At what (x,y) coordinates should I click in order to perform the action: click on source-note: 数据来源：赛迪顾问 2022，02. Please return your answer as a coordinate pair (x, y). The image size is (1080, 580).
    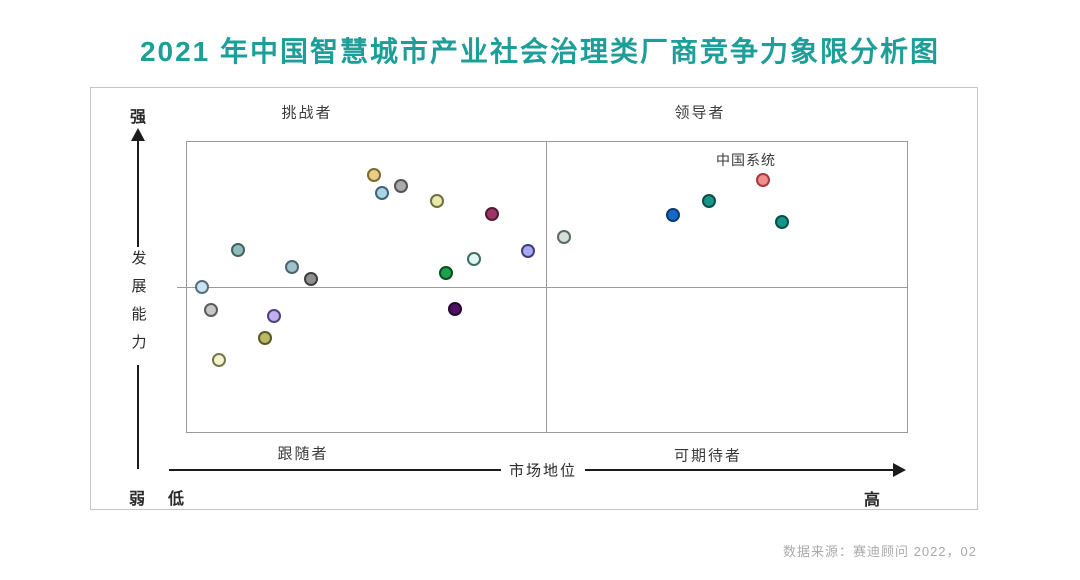
    Looking at the image, I should click on (880, 551).